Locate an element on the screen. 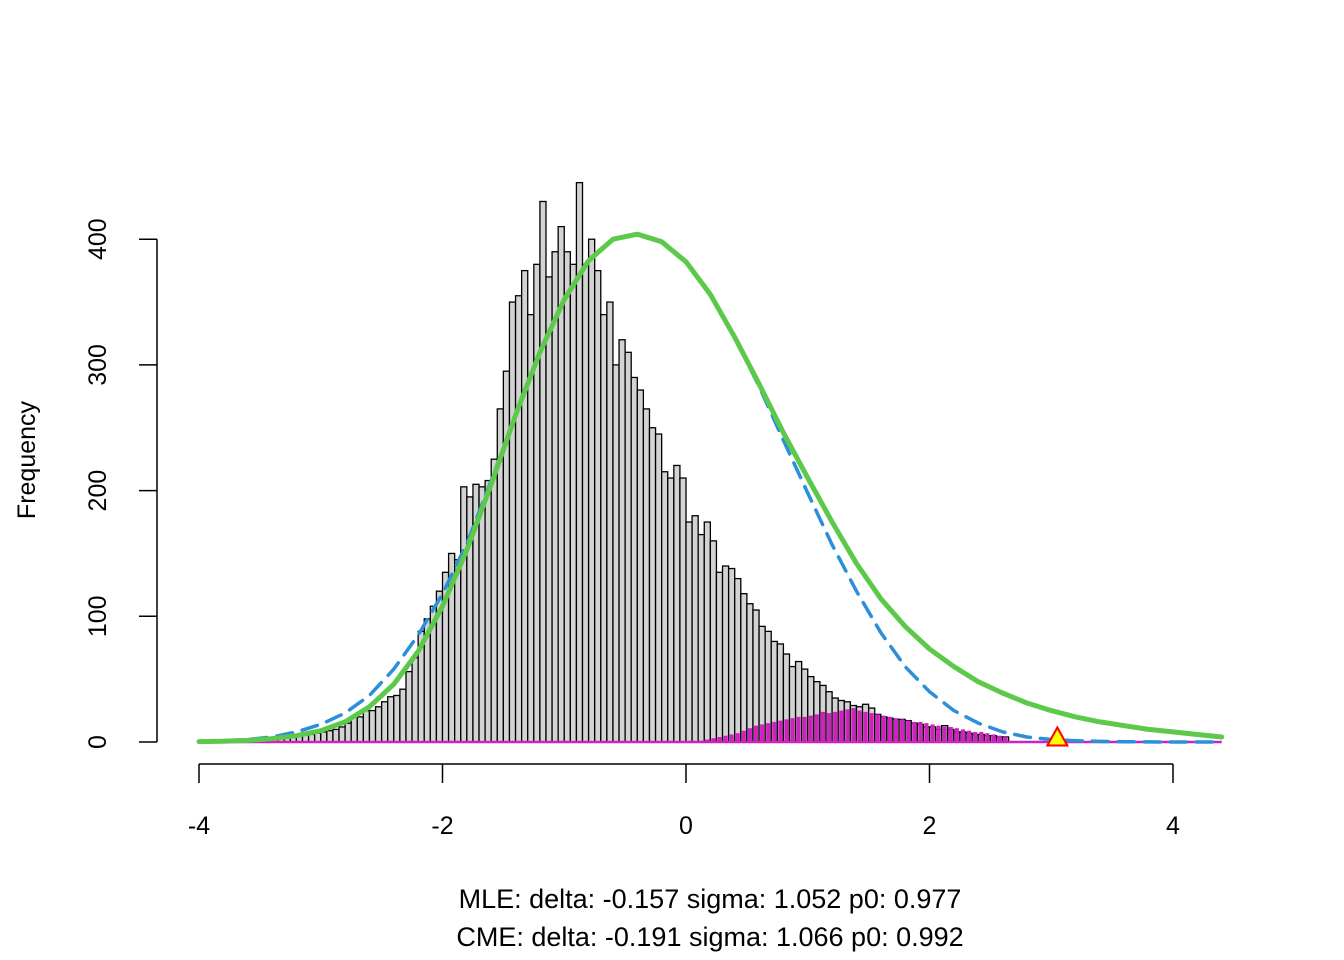 The height and width of the screenshot is (960, 1344). x-axis: -4 -2 0 2 4 is located at coordinates (684, 801).